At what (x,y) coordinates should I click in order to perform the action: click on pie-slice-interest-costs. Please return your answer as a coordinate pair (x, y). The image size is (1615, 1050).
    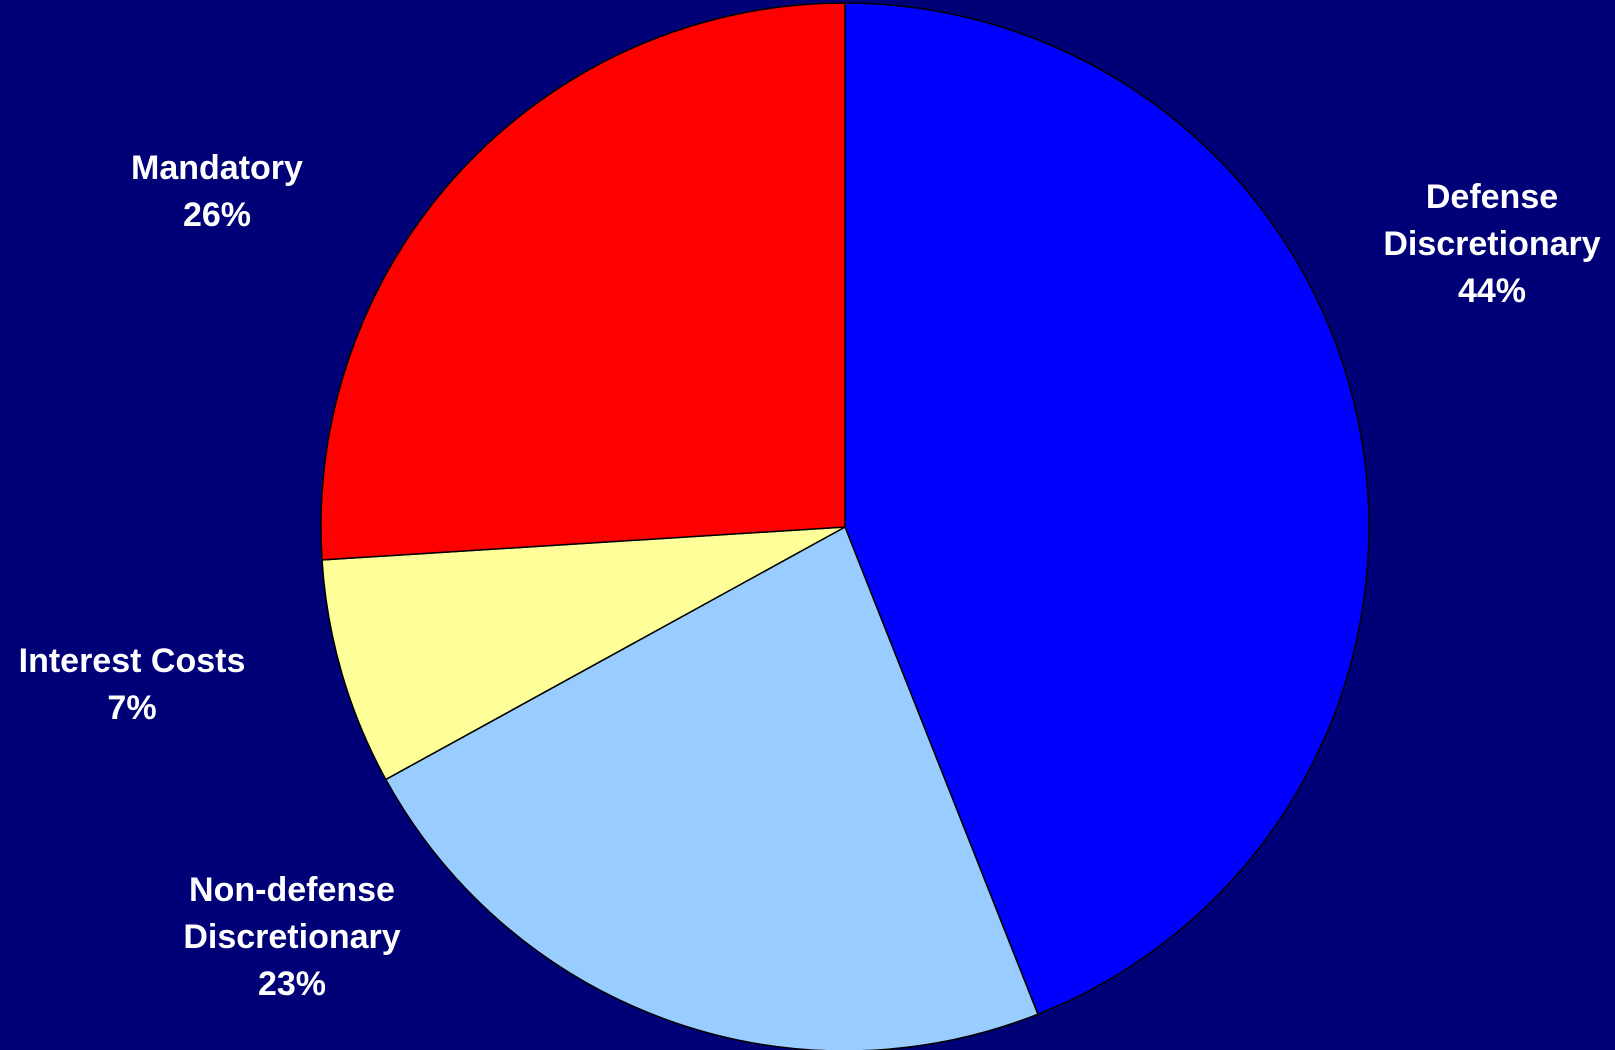
    Looking at the image, I should click on (583, 653).